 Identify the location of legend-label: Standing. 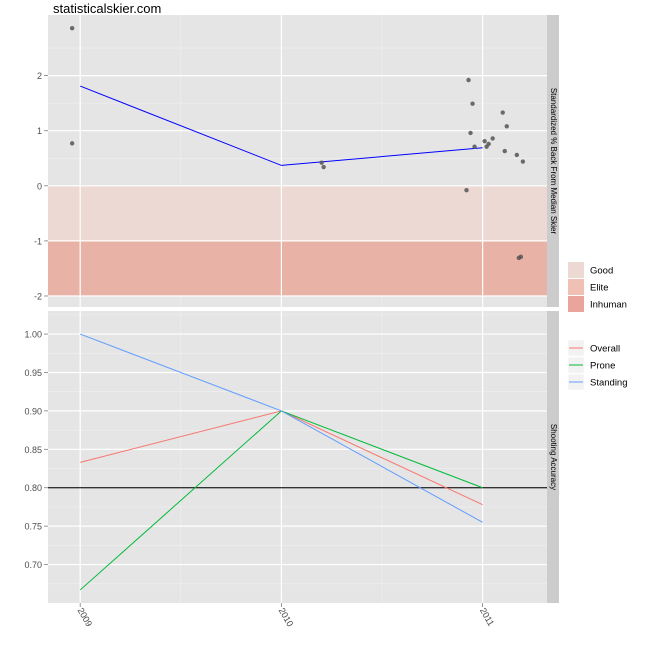
(609, 383).